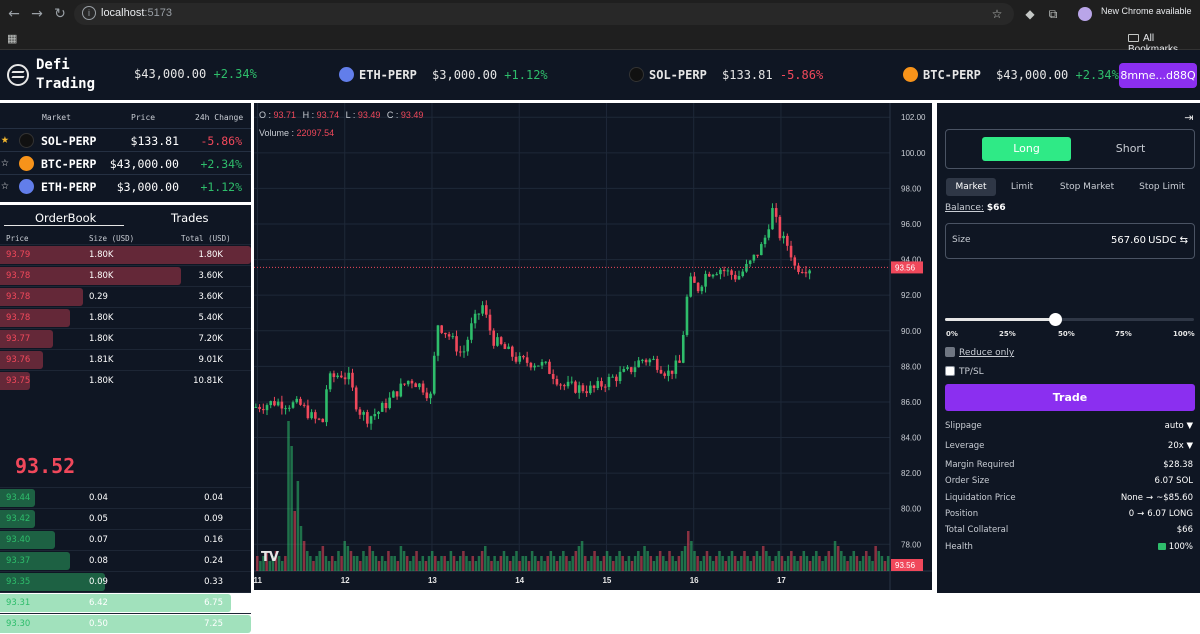  What do you see at coordinates (975, 208) in the screenshot?
I see `balance: Balance: $66` at bounding box center [975, 208].